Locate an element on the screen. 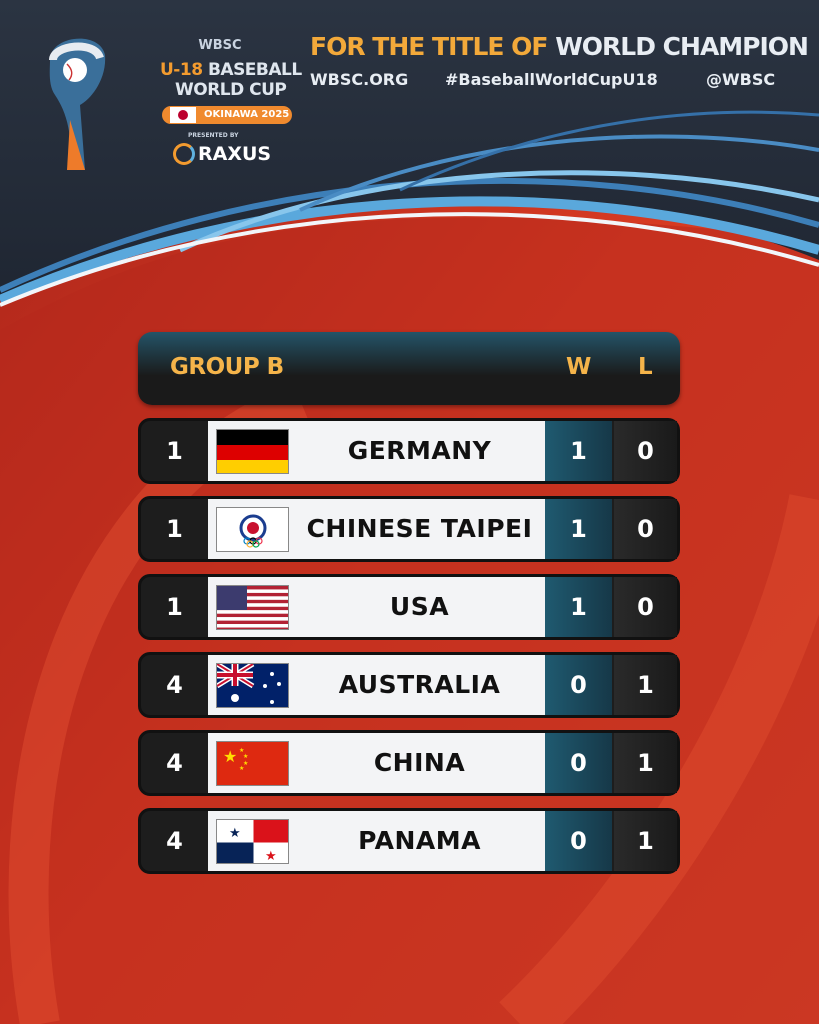  japan-flag is located at coordinates (183, 115).